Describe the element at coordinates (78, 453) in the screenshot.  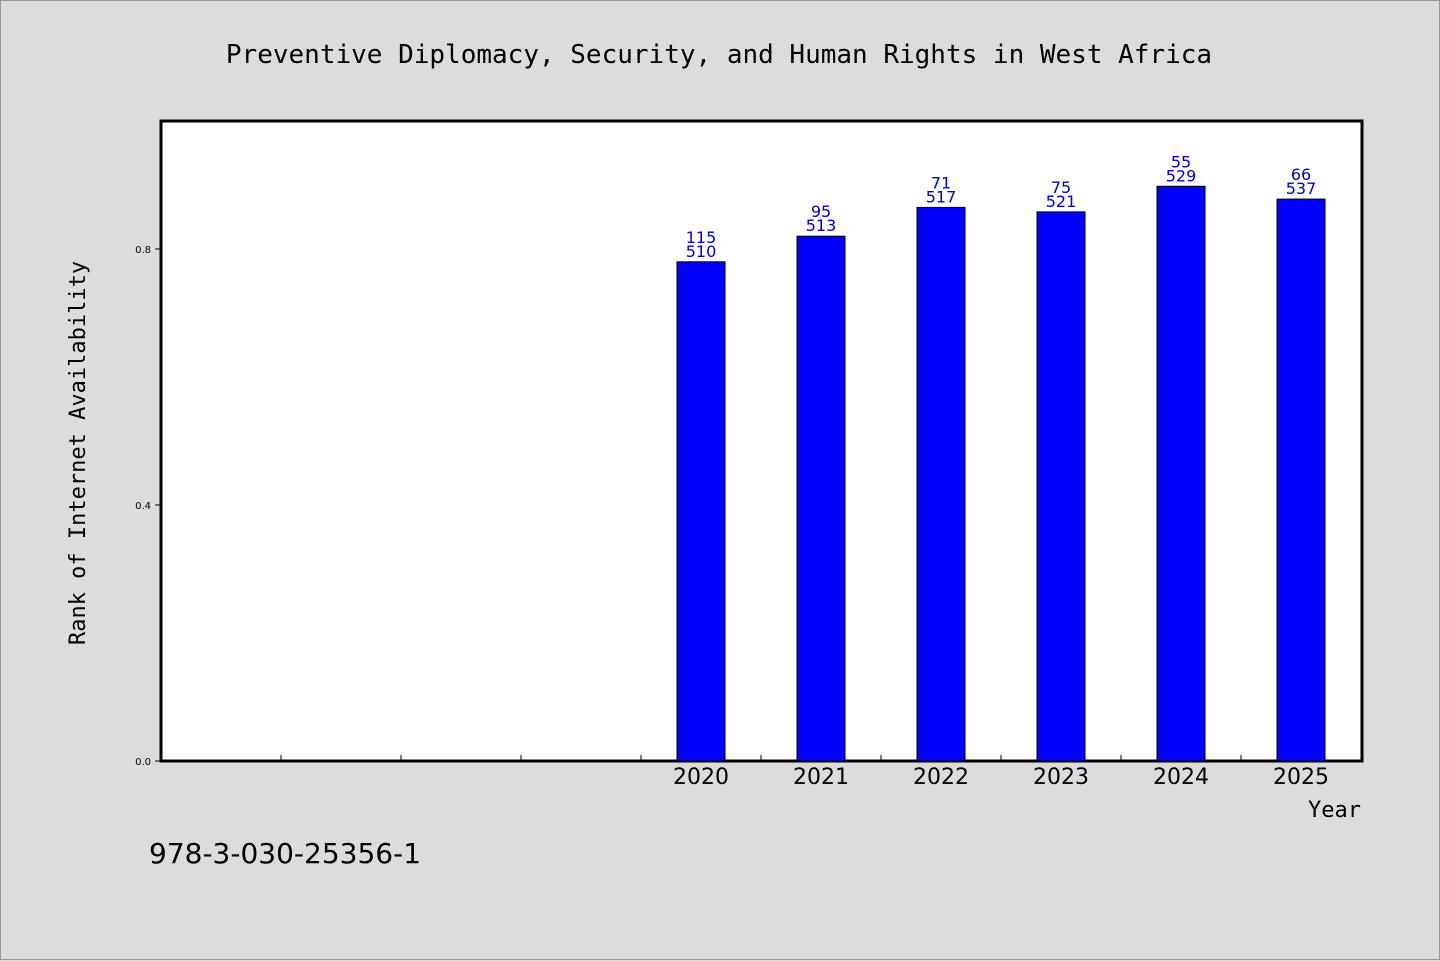
I see `y-axis-label: Rank of Internet Availability` at that location.